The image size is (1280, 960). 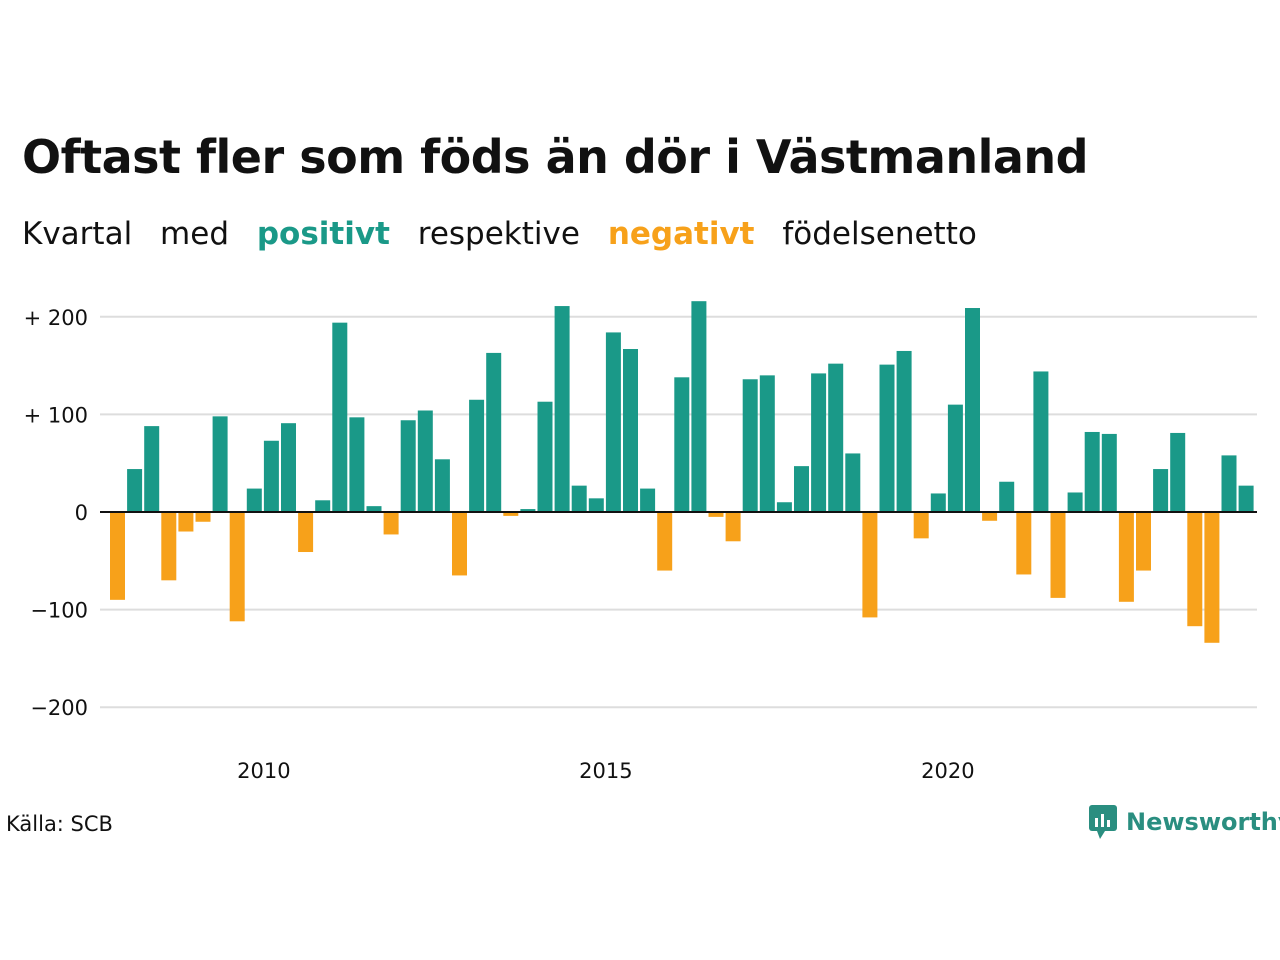 What do you see at coordinates (947, 771) in the screenshot?
I see `x-tick-label: 2020` at bounding box center [947, 771].